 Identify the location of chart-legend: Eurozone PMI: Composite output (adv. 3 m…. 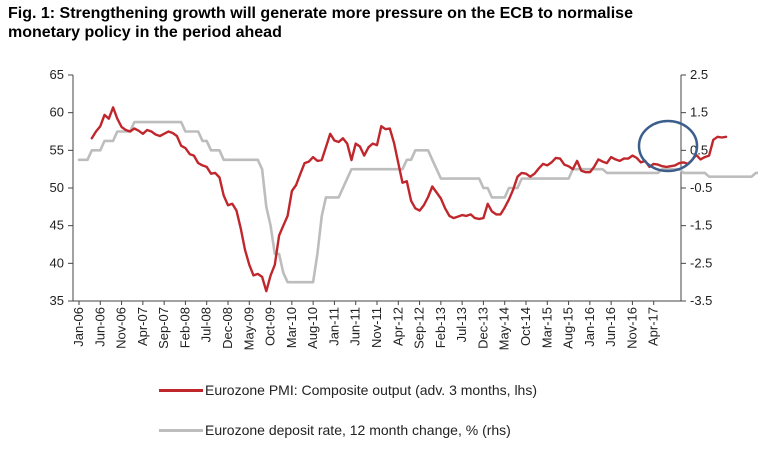
(348, 420).